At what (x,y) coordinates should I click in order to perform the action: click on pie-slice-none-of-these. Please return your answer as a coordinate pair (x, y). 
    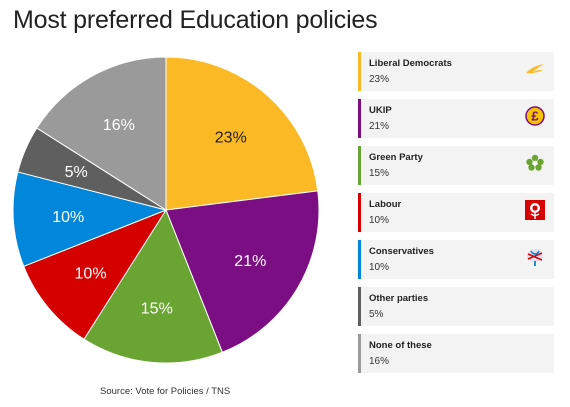
    Looking at the image, I should click on (101, 133).